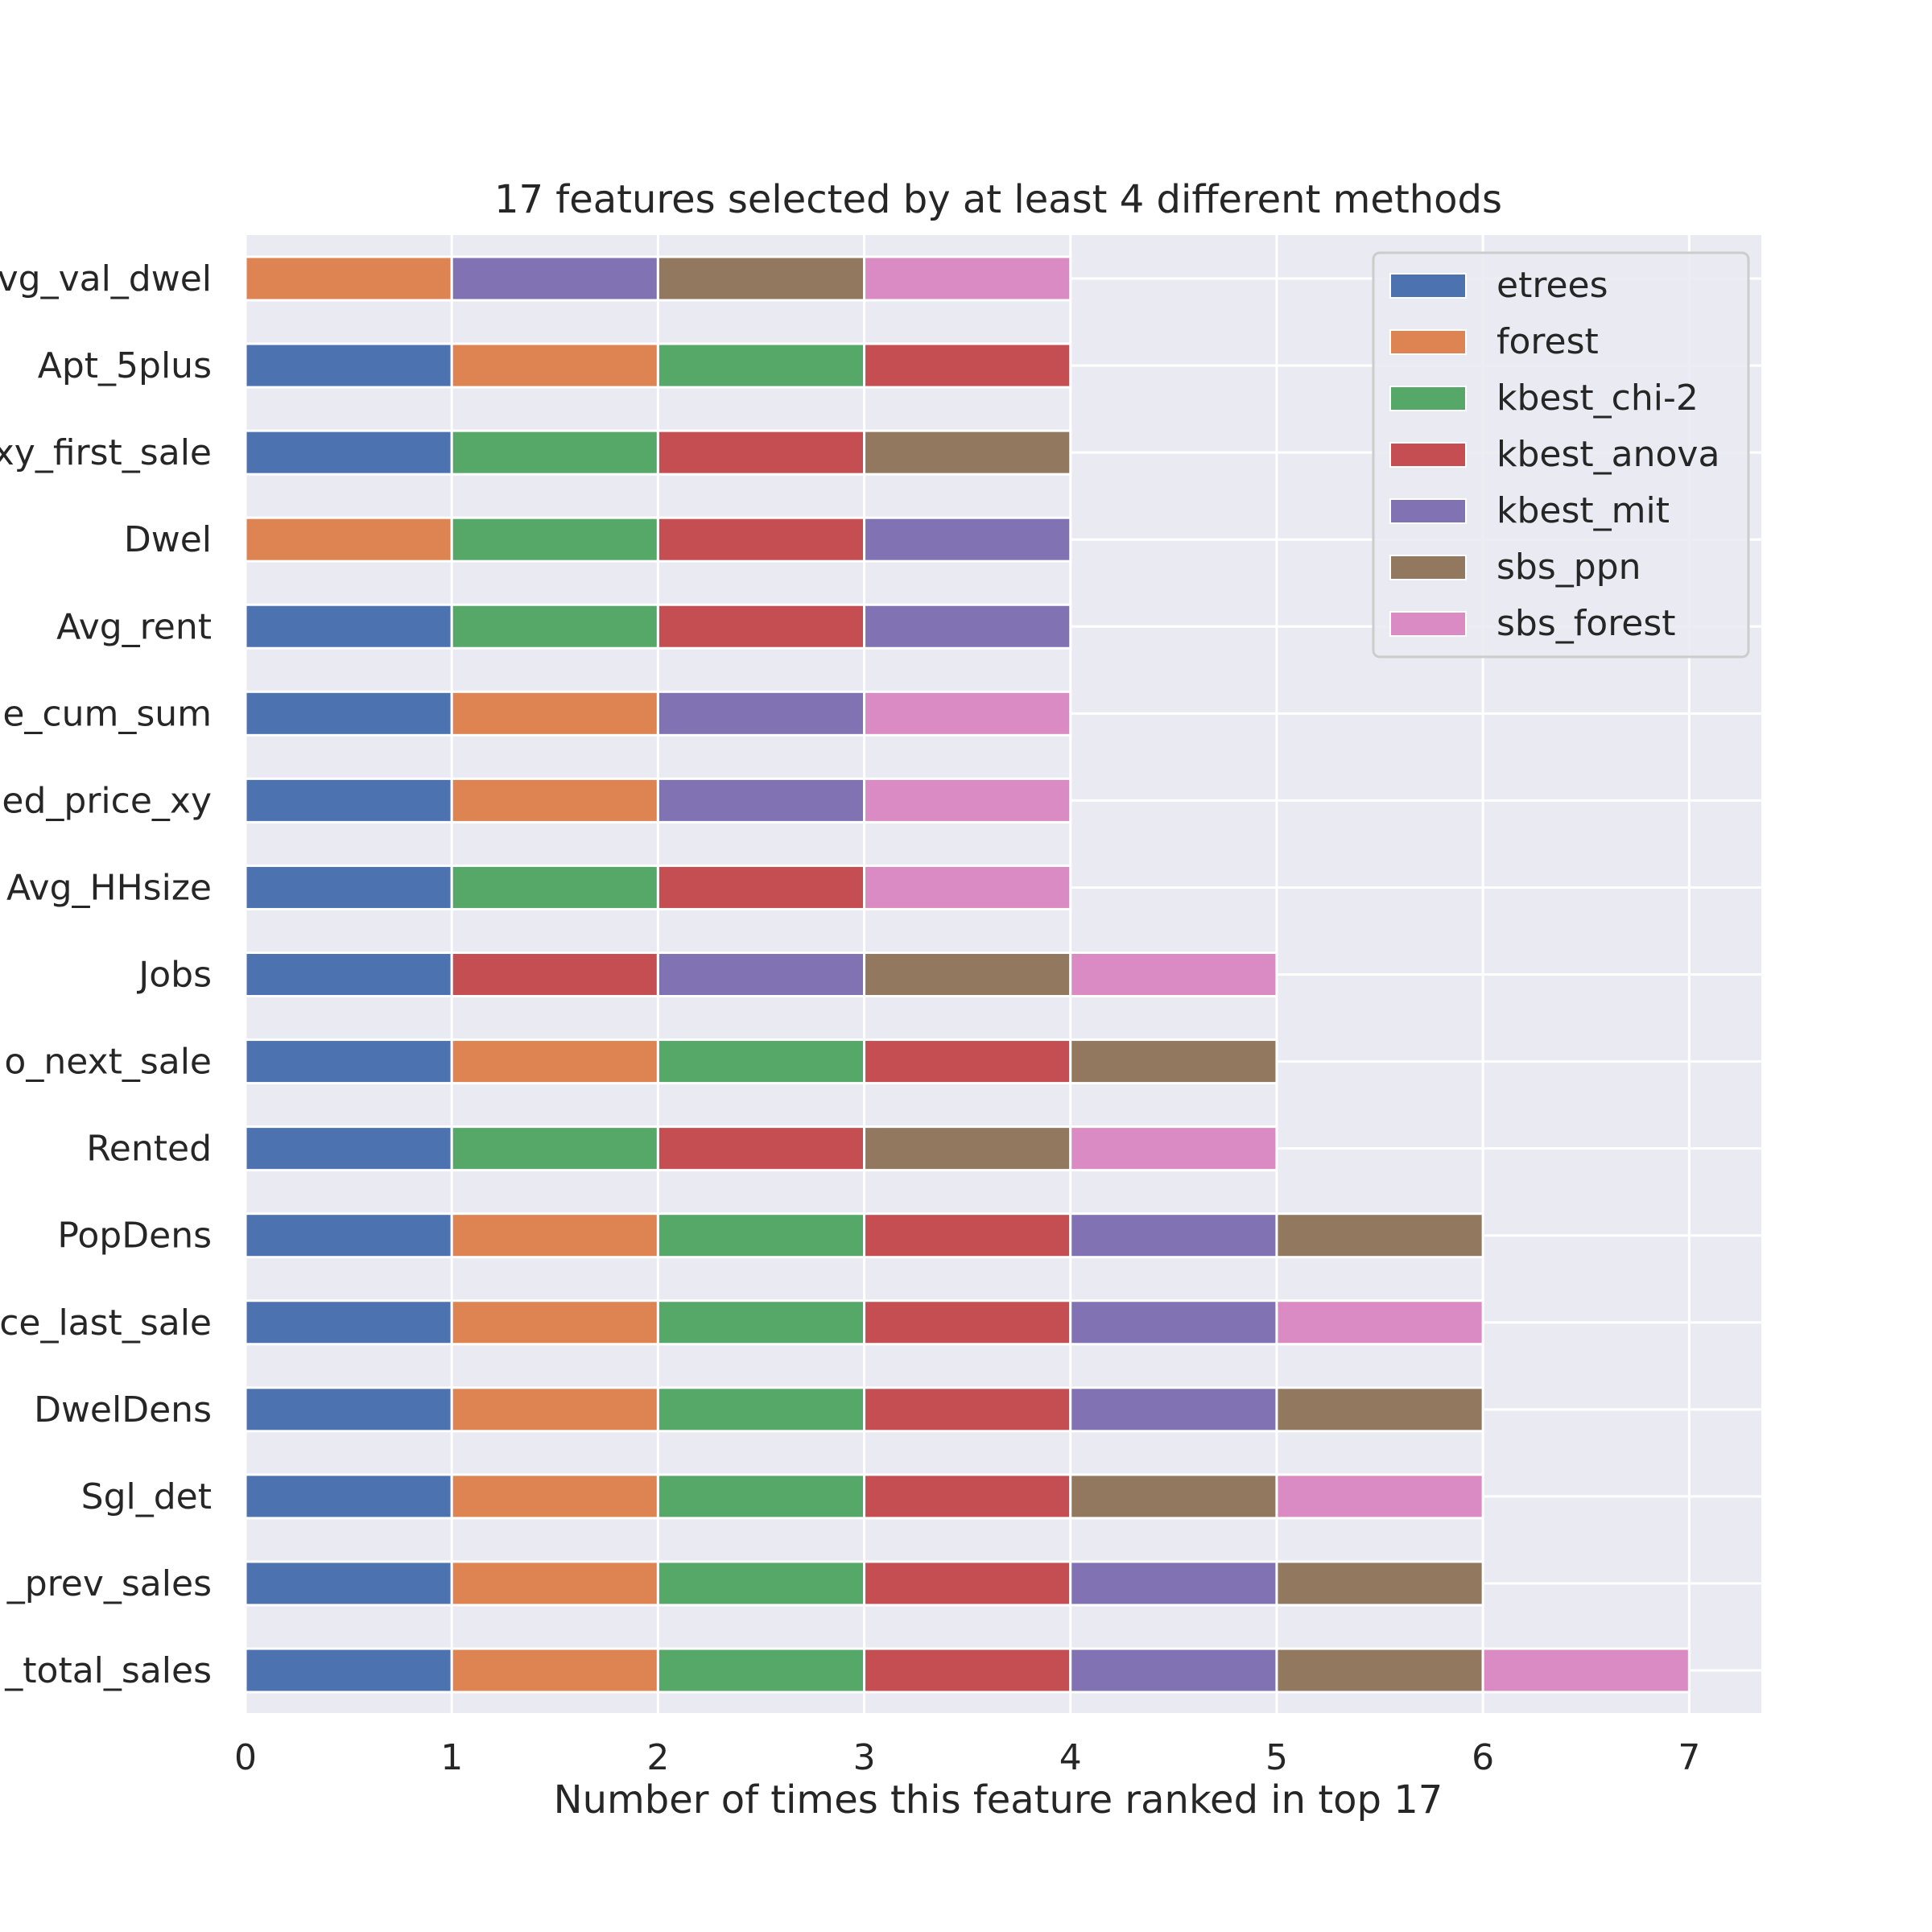 The image size is (1932, 1932). Describe the element at coordinates (1428, 455) in the screenshot. I see `legend-swatch-kbest_anova` at that location.